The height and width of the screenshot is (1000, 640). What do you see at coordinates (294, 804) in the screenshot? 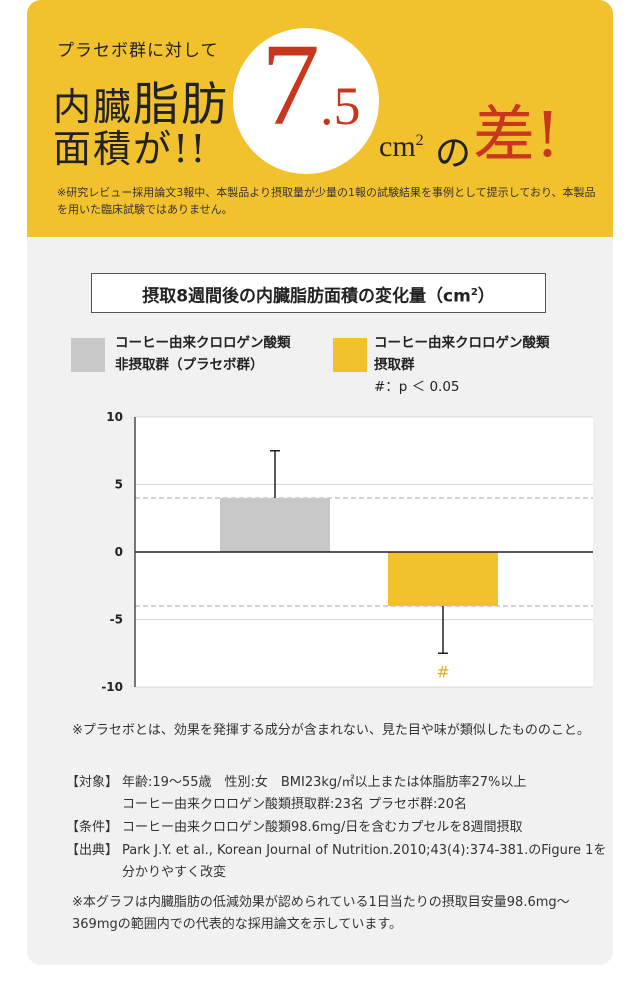
I see `subjects-line2: コーヒー由来クロロゲン酸類摂取群:23名 プラセボ群:20名` at bounding box center [294, 804].